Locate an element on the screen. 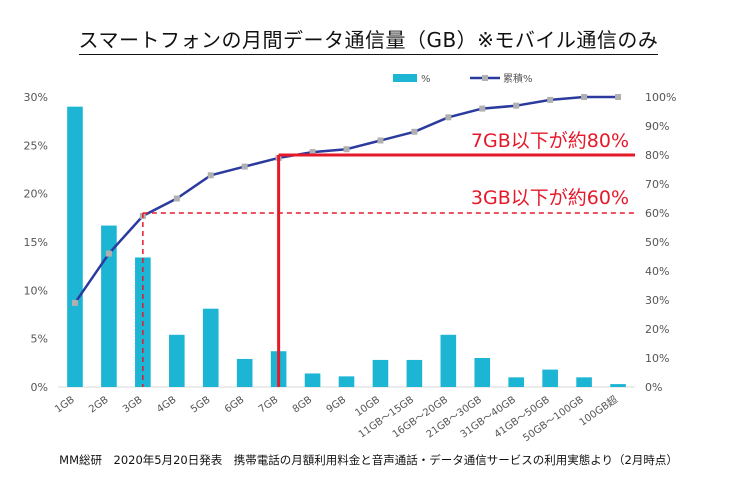 Image resolution: width=737 pixels, height=489 pixels. y-right-tick-label: 0% is located at coordinates (653, 387).